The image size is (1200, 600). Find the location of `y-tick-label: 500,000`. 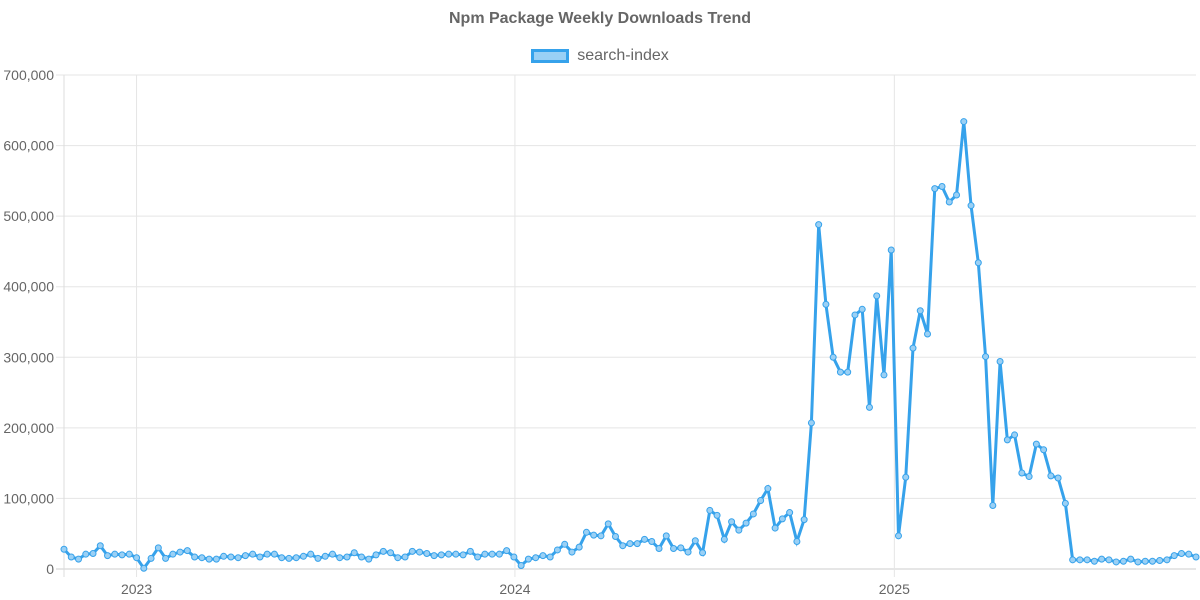

y-tick-label: 500,000 is located at coordinates (28, 216).